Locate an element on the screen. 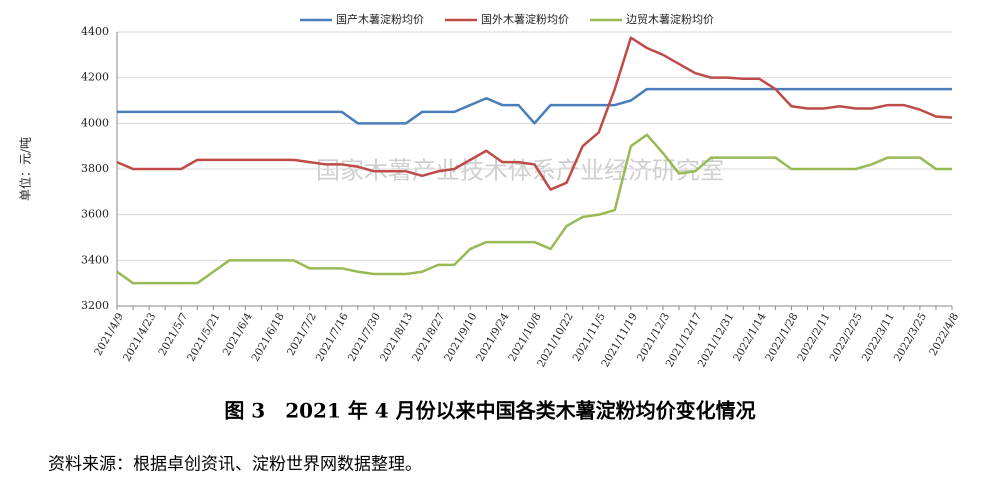 The image size is (981, 488). x-tick-label: 2022/4/8 is located at coordinates (944, 334).